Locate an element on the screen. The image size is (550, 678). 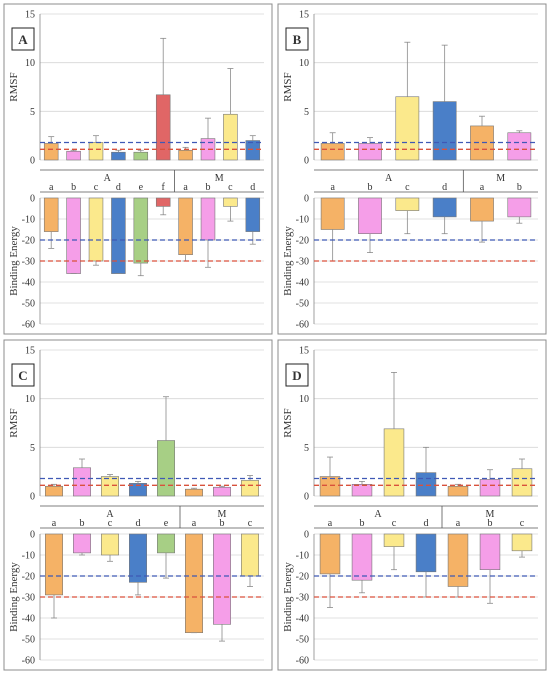
rmsf-tick-label: 15 is located at coordinates (30, 351).